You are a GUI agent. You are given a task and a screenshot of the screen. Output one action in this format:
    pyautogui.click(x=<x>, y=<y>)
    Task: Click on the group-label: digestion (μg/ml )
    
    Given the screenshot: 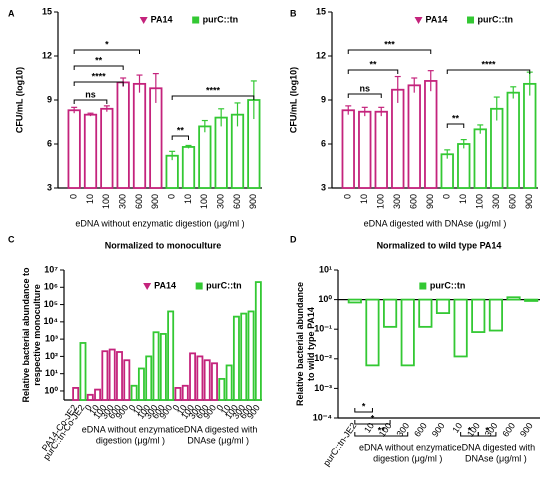 What is the action you would take?
    pyautogui.click(x=130, y=440)
    